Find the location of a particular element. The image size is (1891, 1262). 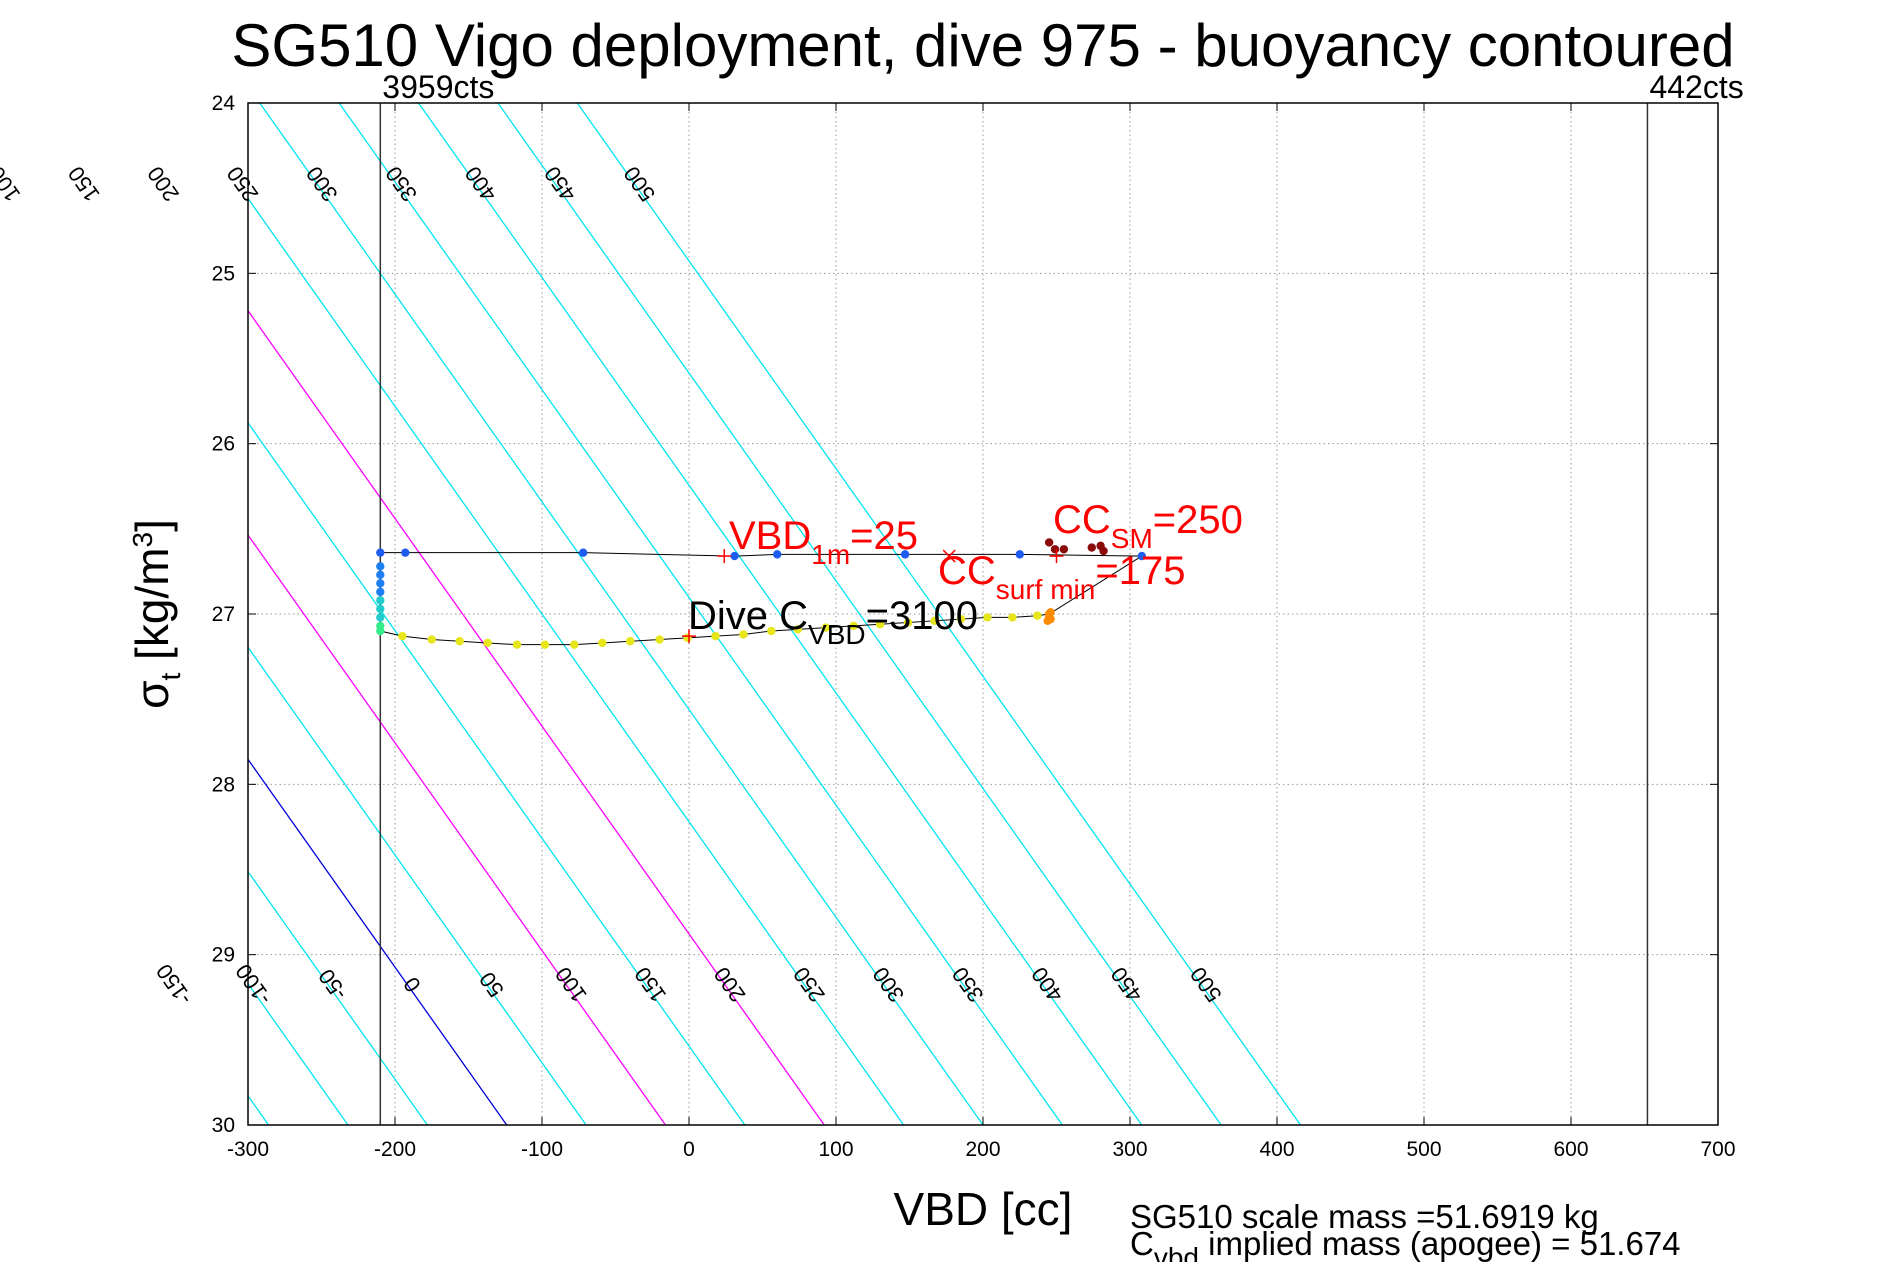

x-tick-label: 200 is located at coordinates (982, 1149).